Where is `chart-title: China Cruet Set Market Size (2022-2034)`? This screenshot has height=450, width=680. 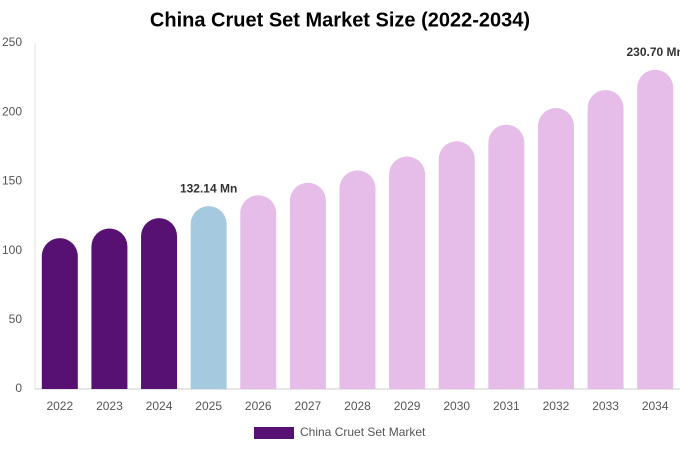
chart-title: China Cruet Set Market Size (2022-2034) is located at coordinates (340, 20).